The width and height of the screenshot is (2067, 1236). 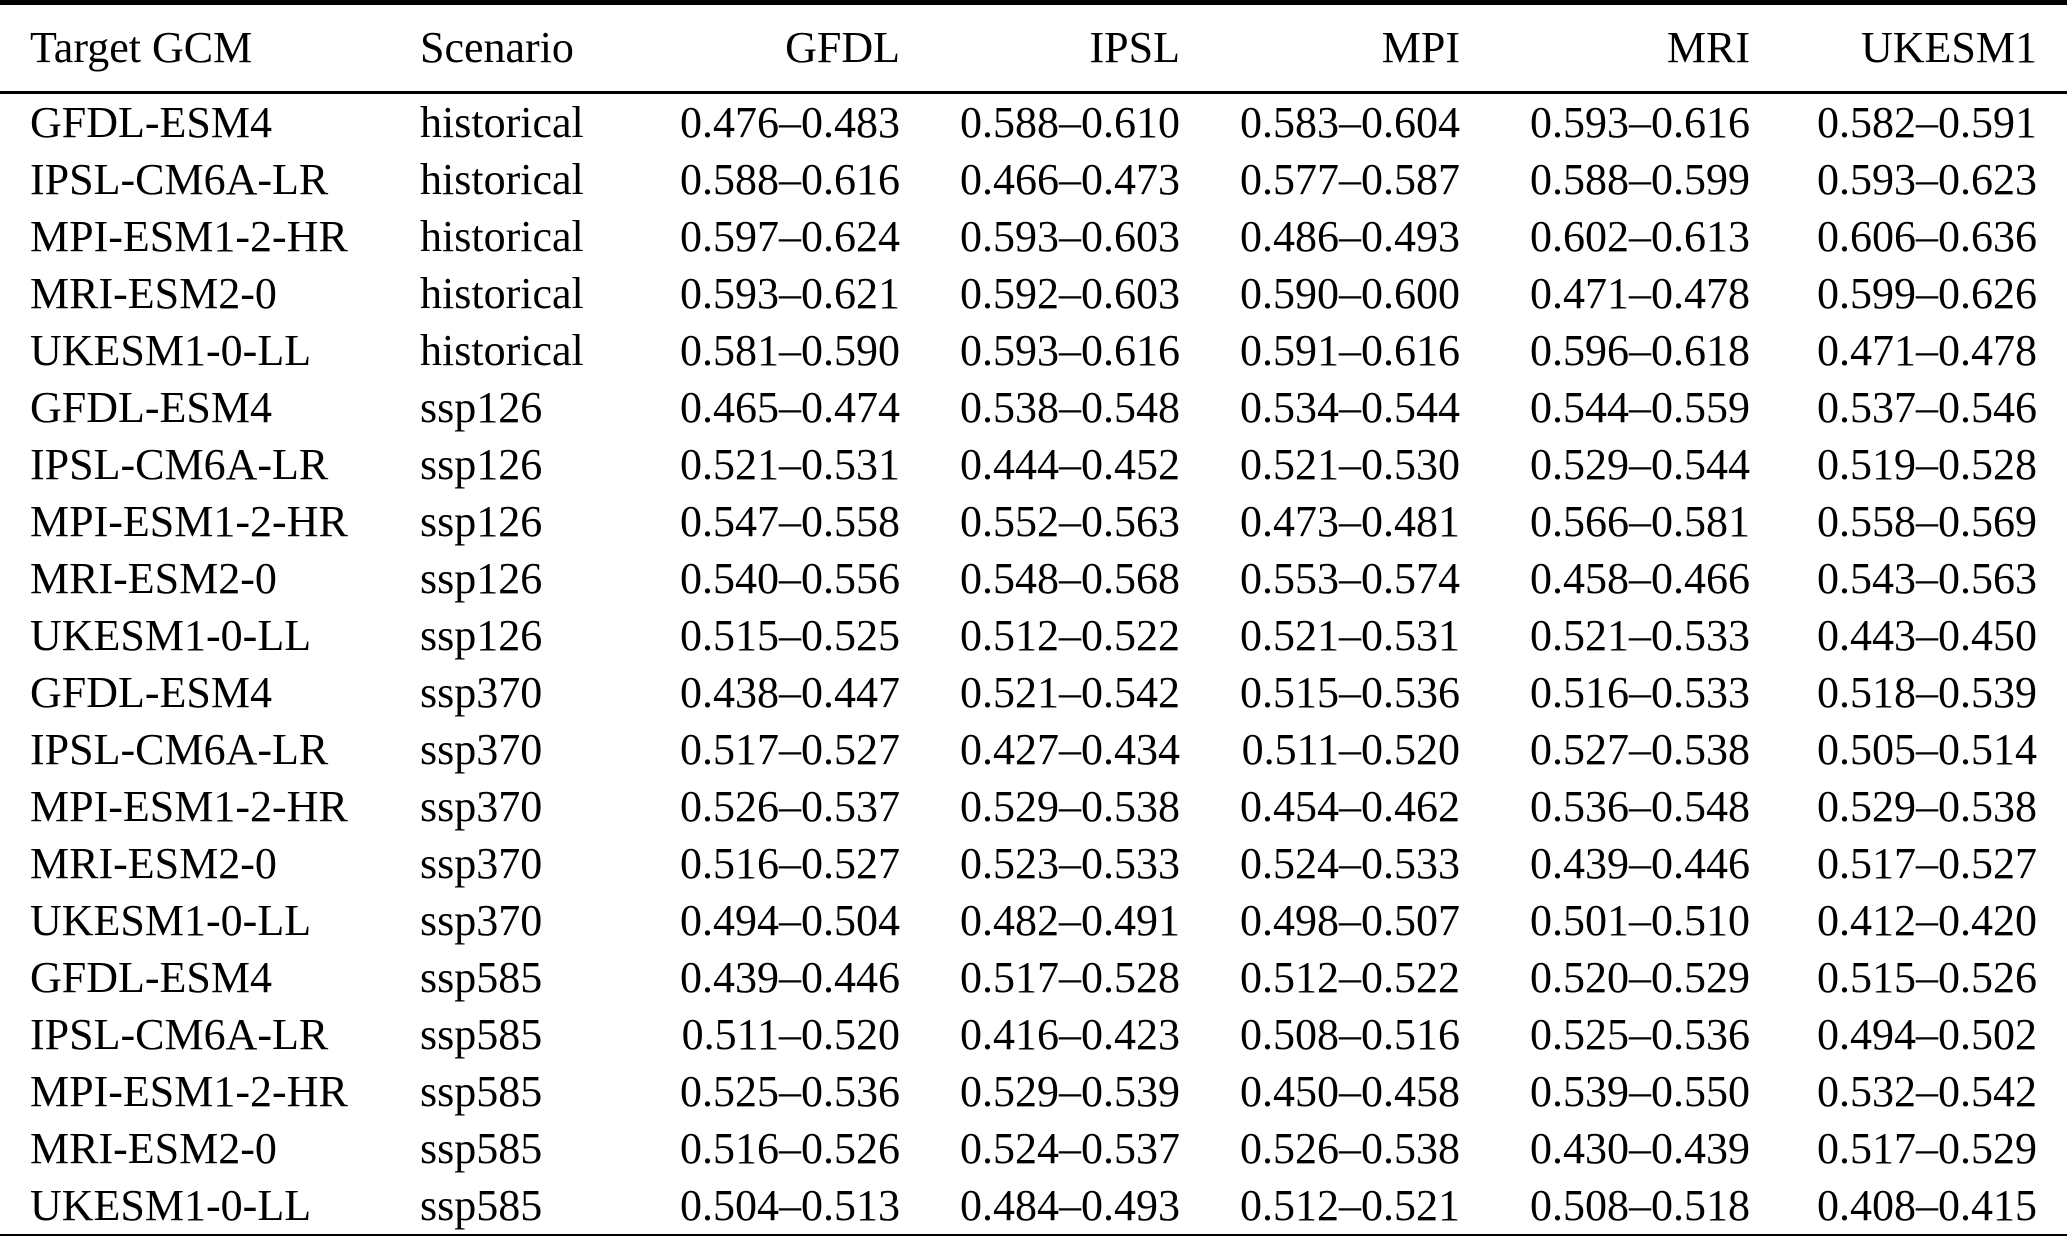 I want to click on cell-similarity-range: 0.521–0.533, so click(x=1640, y=635).